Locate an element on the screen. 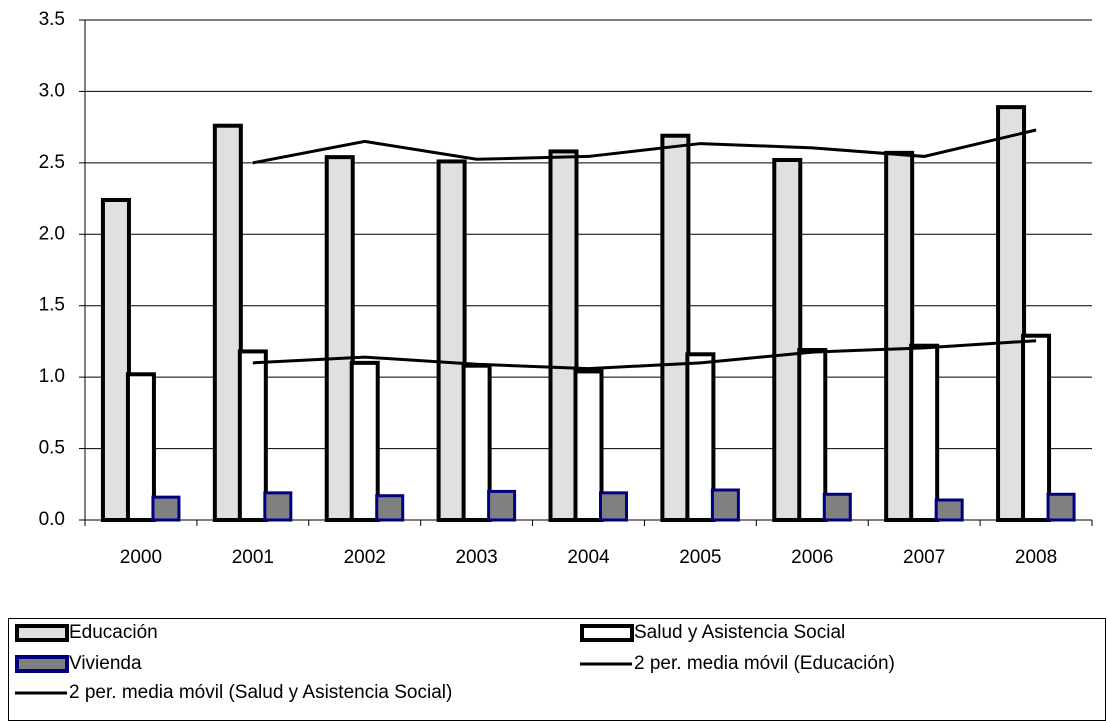 The height and width of the screenshot is (721, 1107). legend-label: 2 per. media móvil (Educación) is located at coordinates (764, 663).